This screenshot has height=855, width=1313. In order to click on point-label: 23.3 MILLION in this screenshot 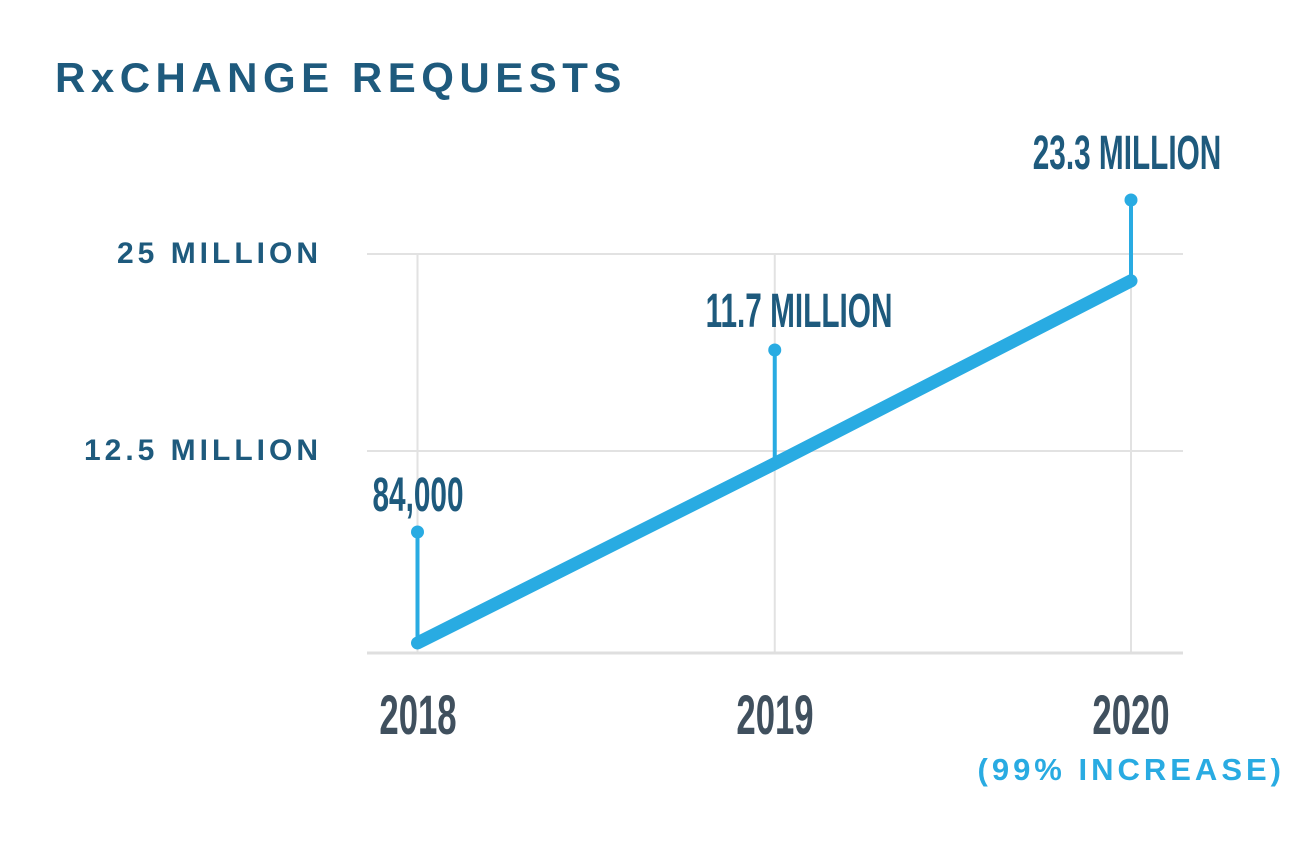, I will do `click(1127, 153)`.